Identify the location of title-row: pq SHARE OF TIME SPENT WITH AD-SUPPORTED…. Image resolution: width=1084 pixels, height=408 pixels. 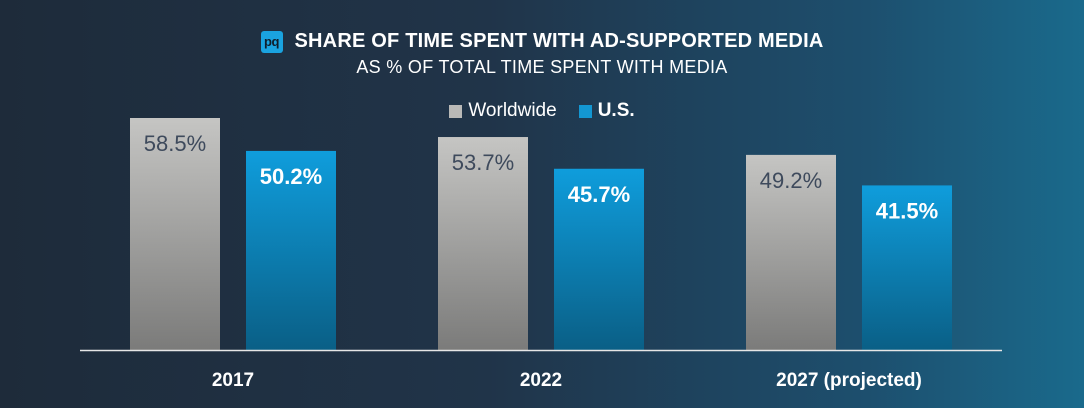
(542, 41).